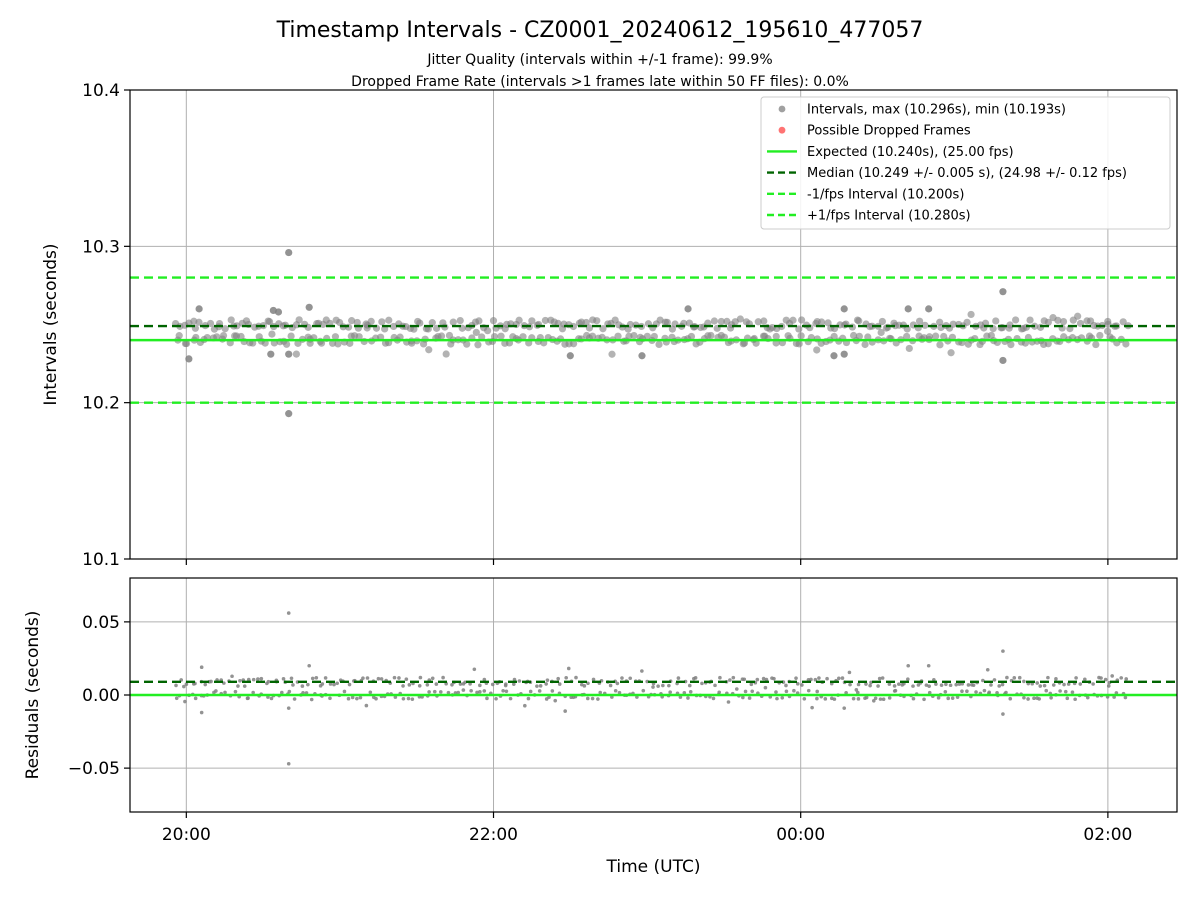 Image resolution: width=1200 pixels, height=900 pixels. I want to click on x-tick-label: 20:00, so click(186, 835).